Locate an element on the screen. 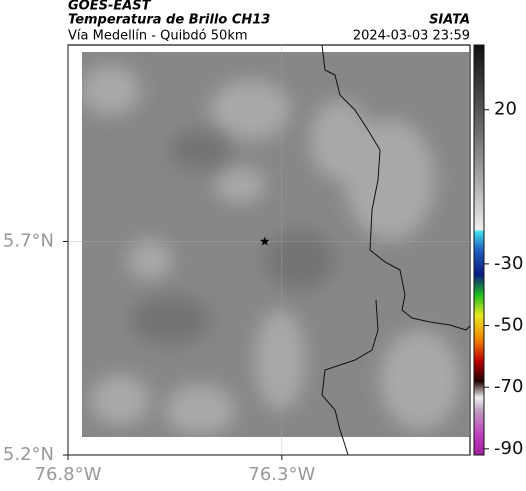 This screenshot has height=491, width=526. x-tick-label: 76.8°W is located at coordinates (68, 474).